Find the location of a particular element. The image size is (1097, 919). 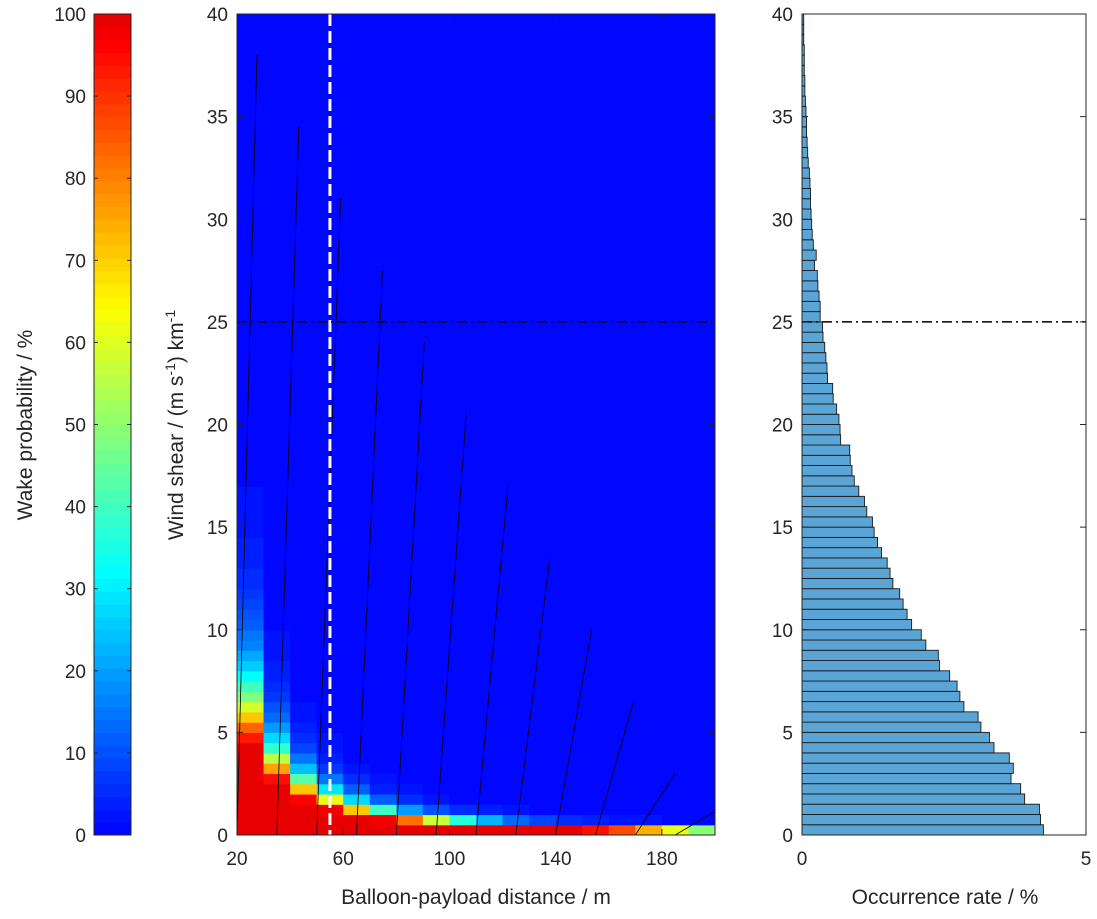

hatch-line is located at coordinates (288, 480).